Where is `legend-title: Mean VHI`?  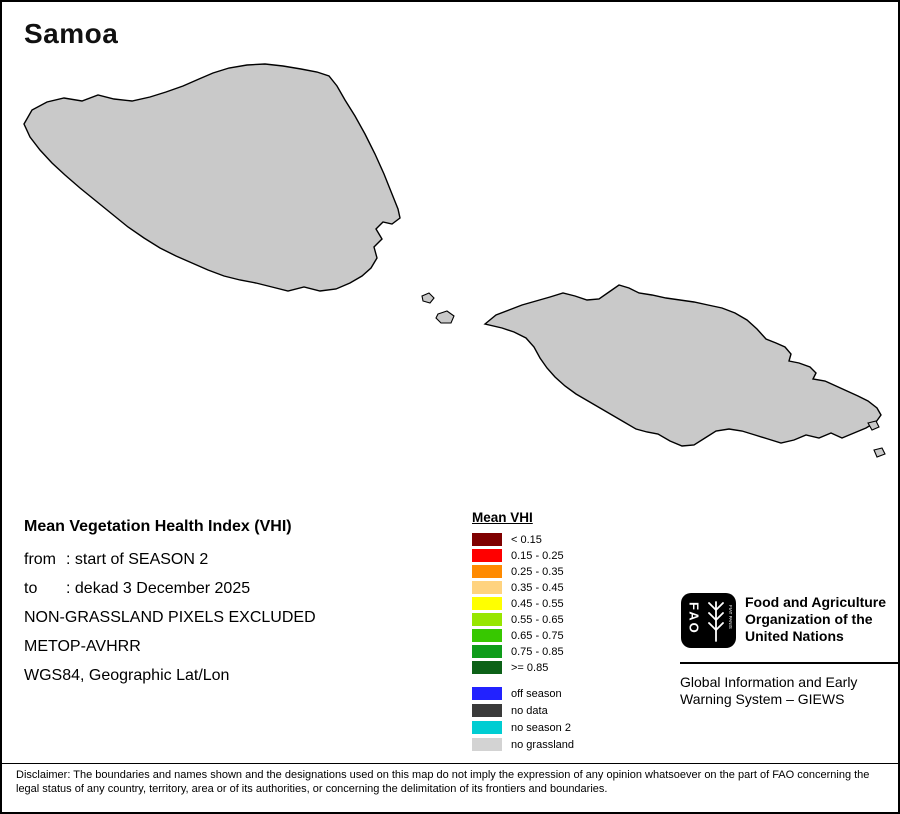
legend-title: Mean VHI is located at coordinates (502, 517).